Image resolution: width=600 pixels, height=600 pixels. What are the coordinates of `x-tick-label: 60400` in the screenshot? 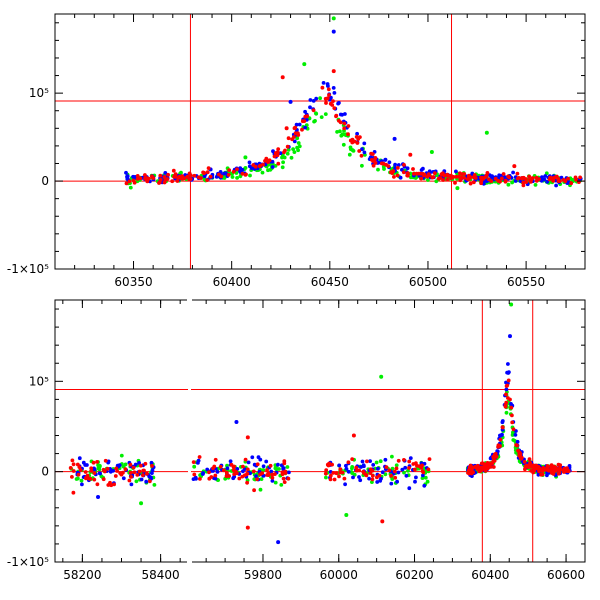 It's located at (232, 282).